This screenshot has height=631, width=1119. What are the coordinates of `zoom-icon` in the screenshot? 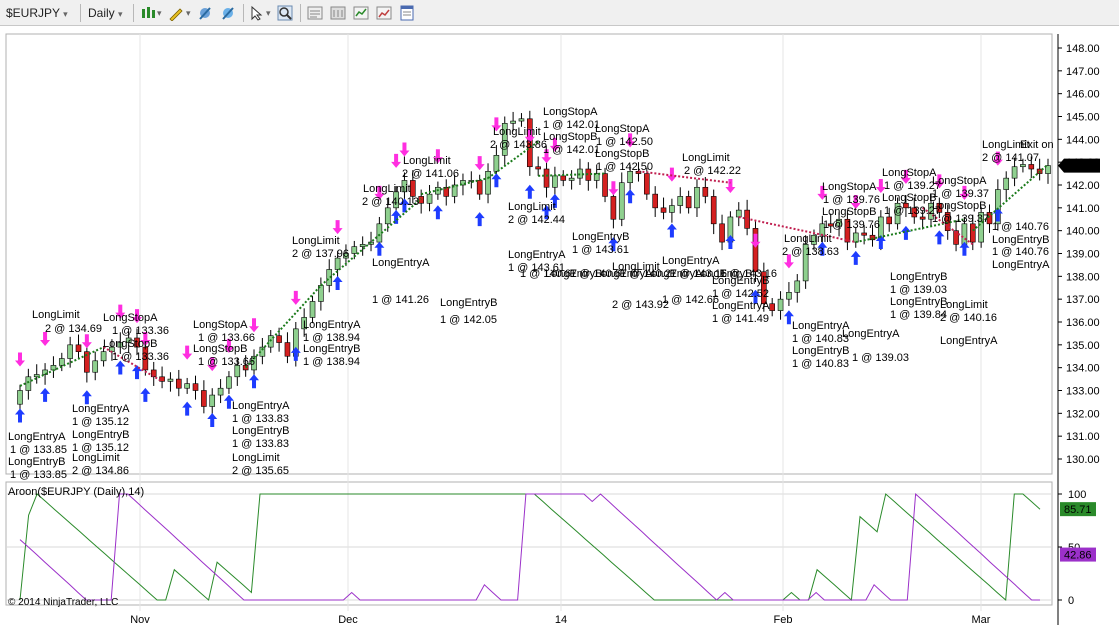 It's located at (285, 13).